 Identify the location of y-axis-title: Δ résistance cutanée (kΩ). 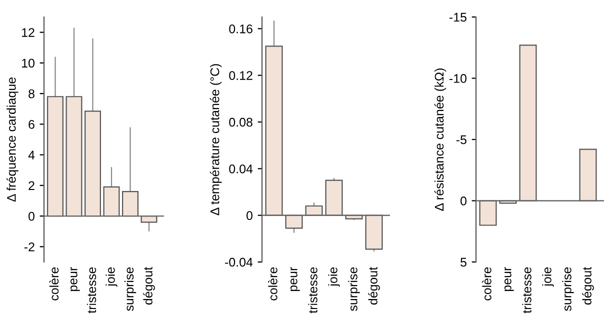
(440, 139).